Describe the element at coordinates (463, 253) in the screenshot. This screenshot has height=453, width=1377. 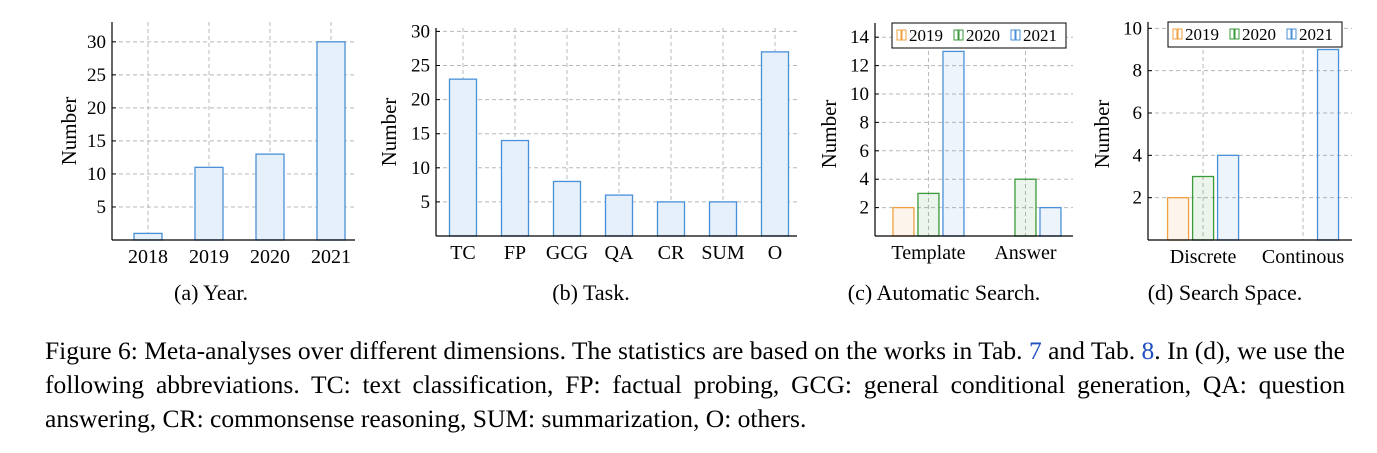
I see `x-tick-label: TC` at that location.